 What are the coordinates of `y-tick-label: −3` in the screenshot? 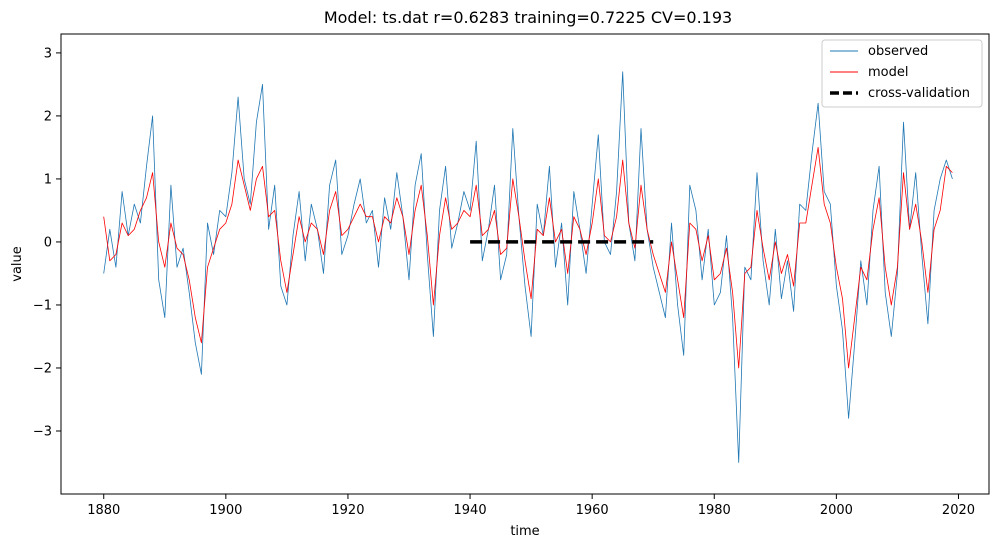 It's located at (42, 431).